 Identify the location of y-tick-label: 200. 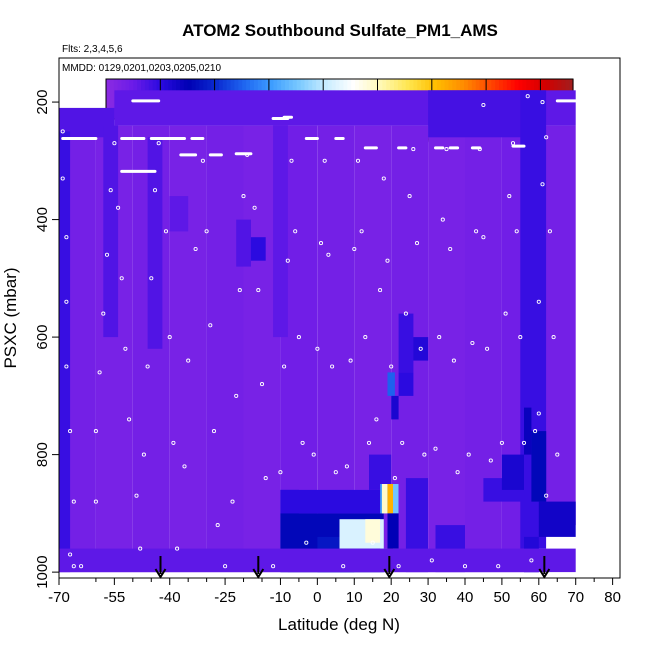
(42, 102).